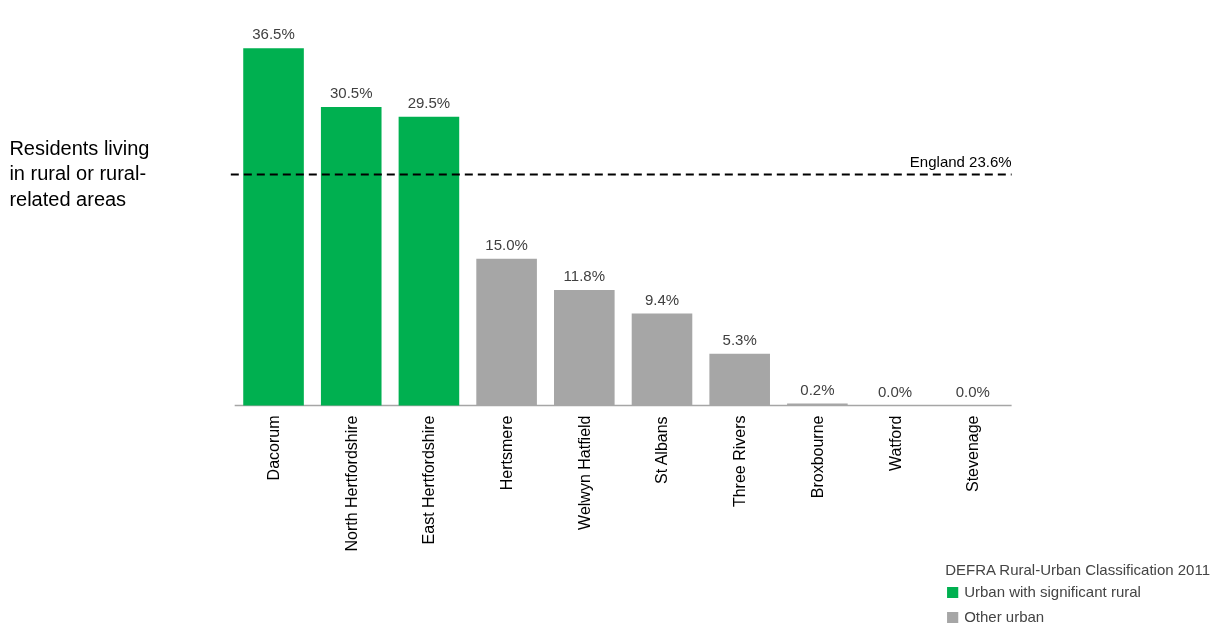  Describe the element at coordinates (274, 448) in the screenshot. I see `x-tick-label: Dacorum` at that location.